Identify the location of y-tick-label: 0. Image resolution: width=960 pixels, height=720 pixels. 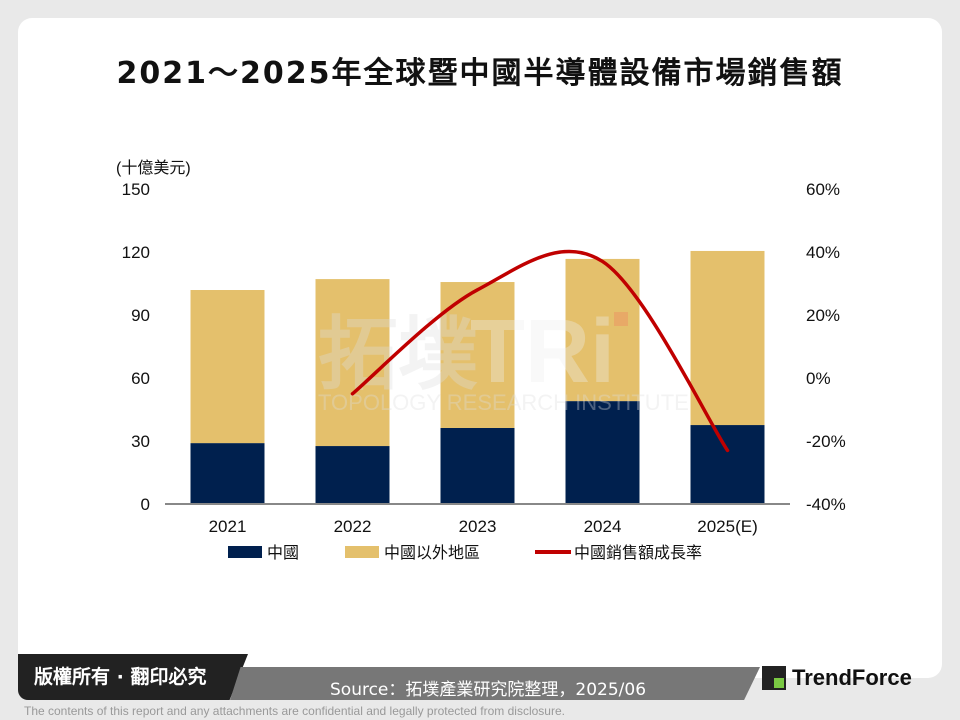
(145, 504).